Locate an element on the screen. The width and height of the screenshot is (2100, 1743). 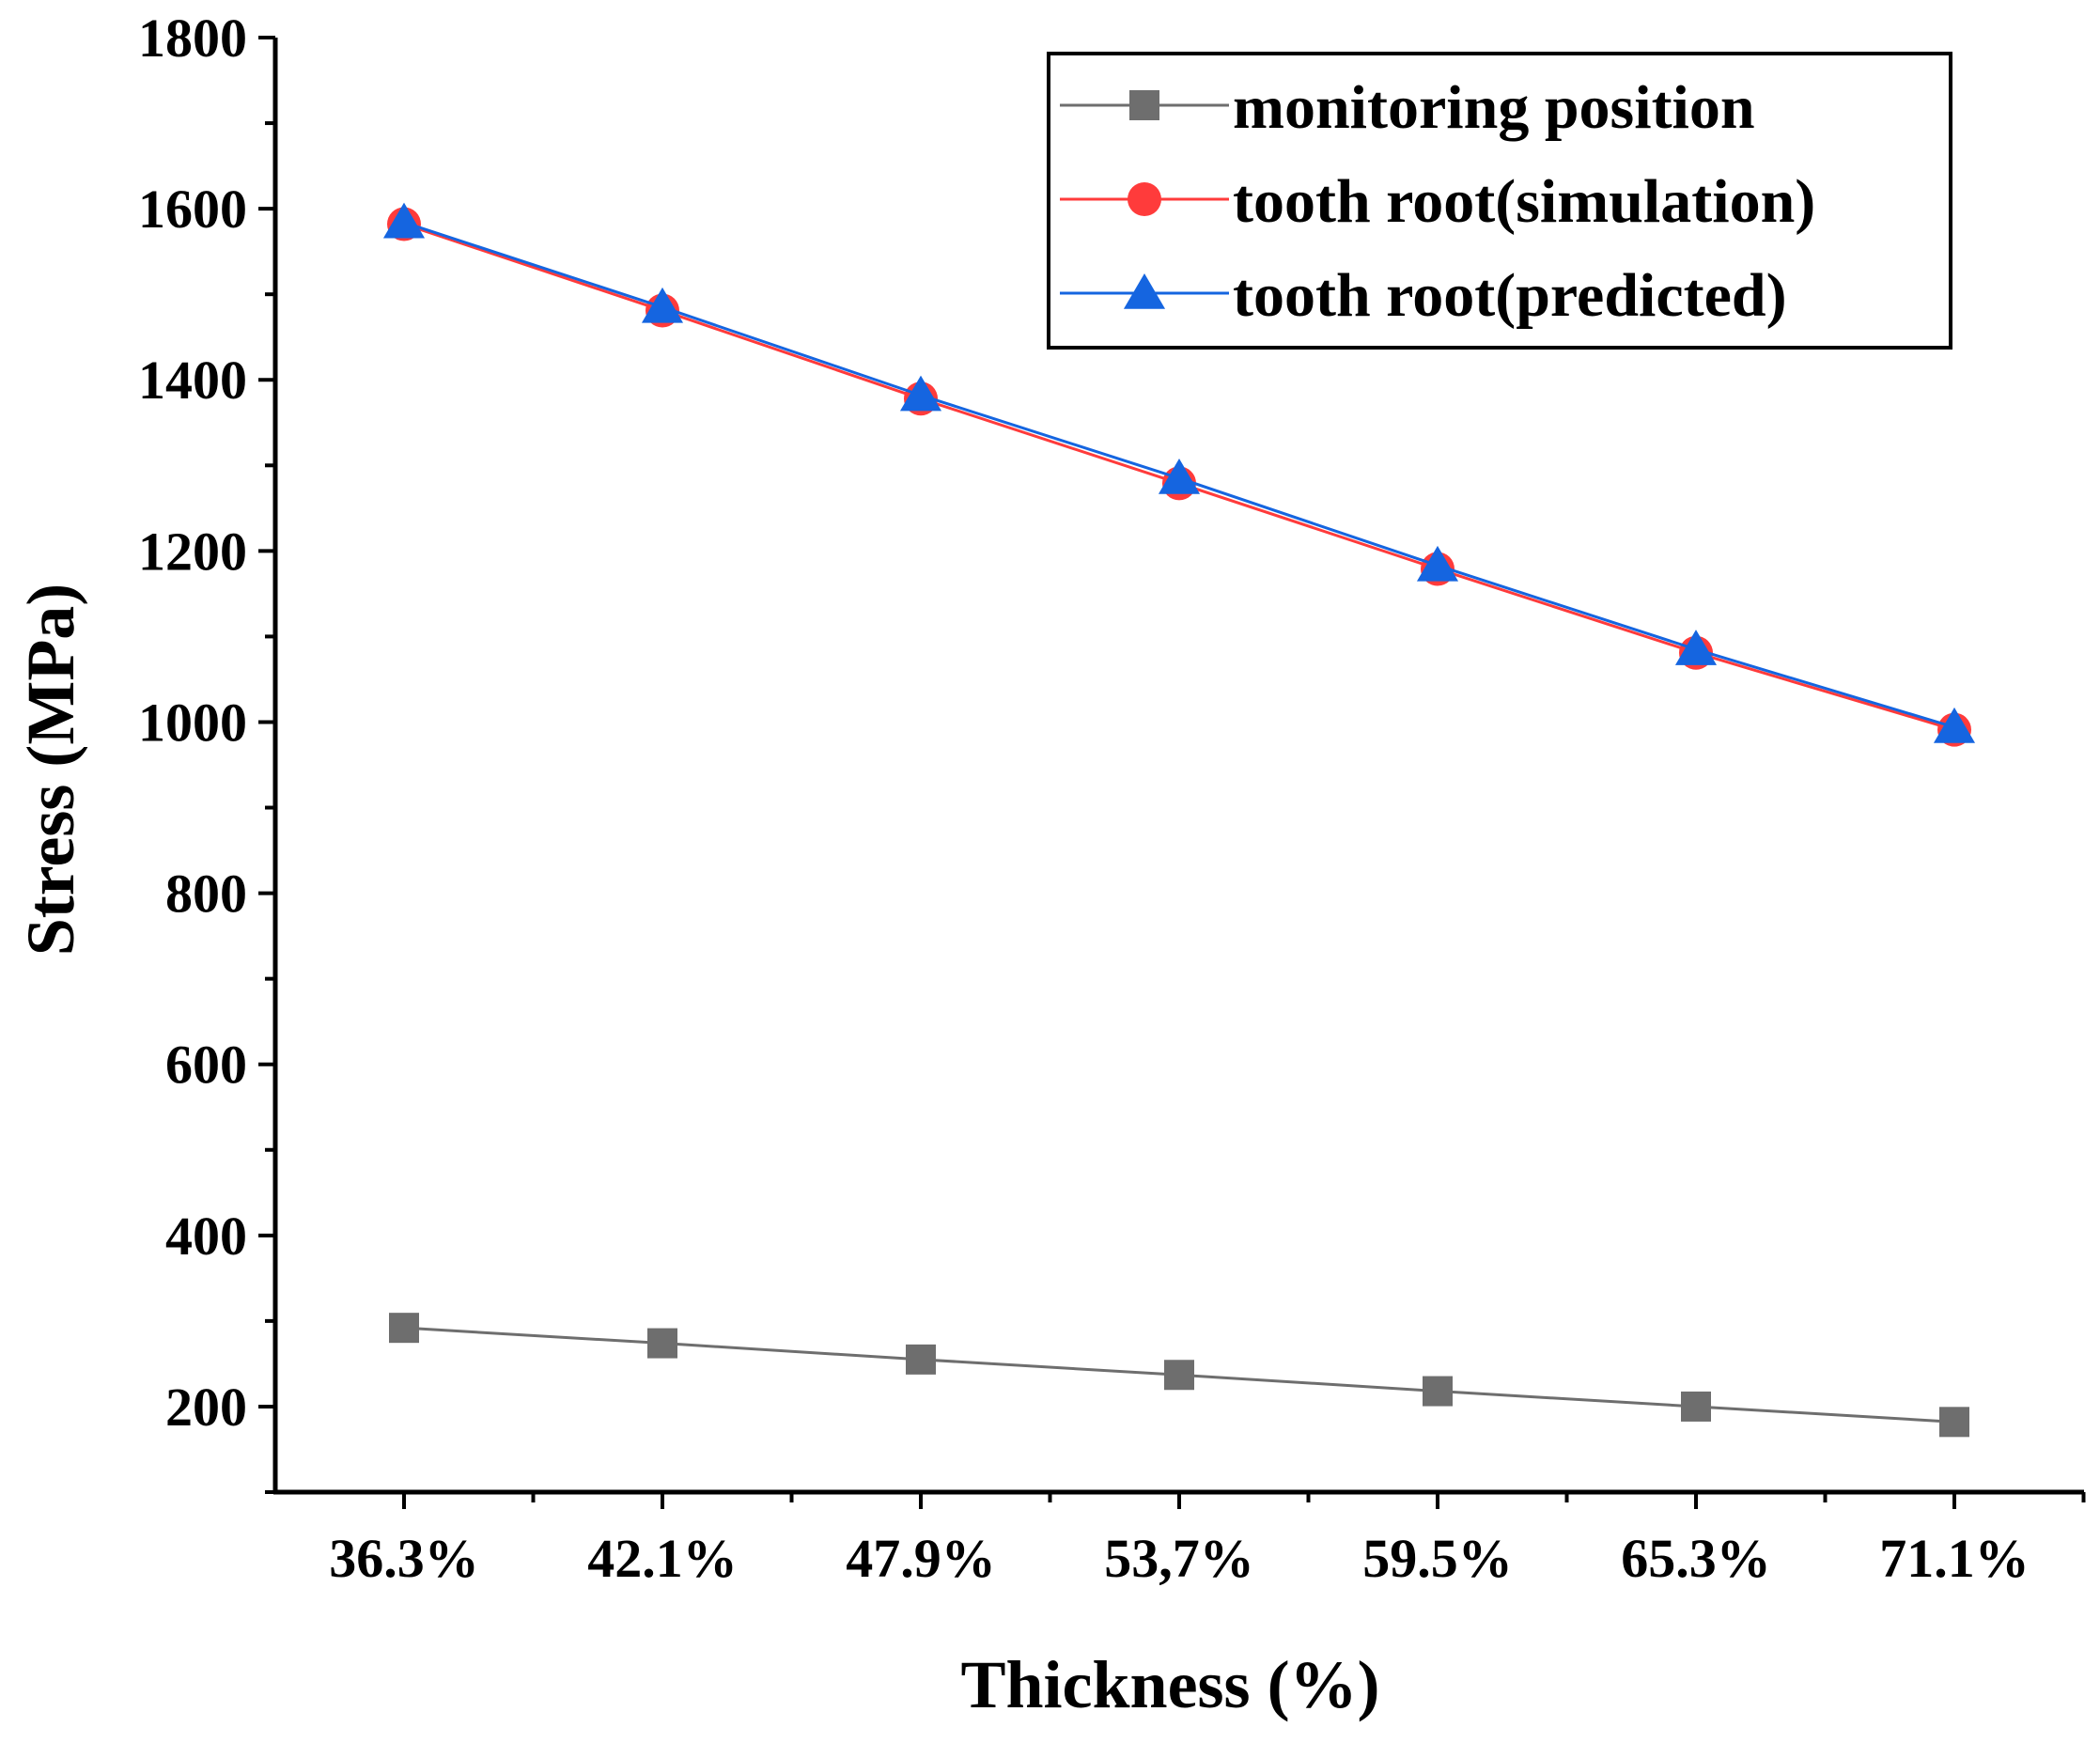
legend-item: tooth root(simulation) is located at coordinates (1437, 201).